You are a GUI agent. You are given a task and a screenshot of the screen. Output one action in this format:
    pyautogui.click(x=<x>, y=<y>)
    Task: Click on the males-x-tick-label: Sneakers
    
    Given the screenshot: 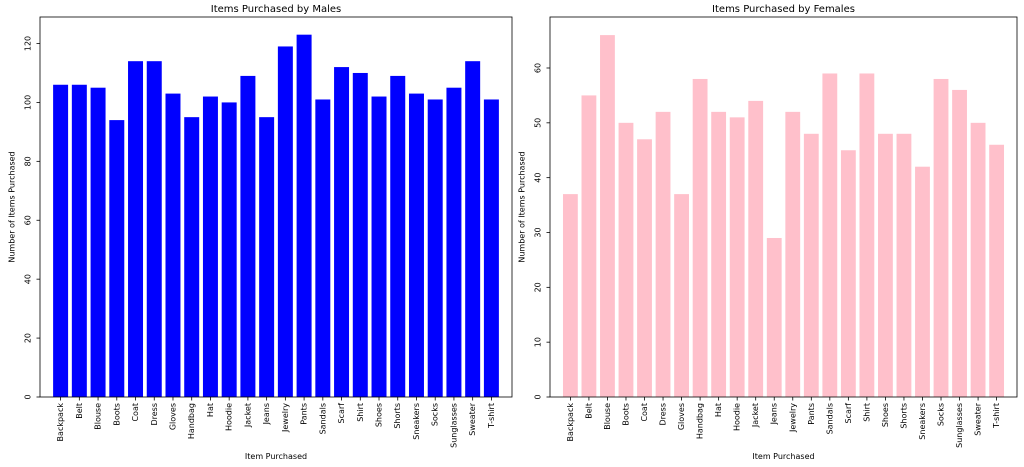 What is the action you would take?
    pyautogui.click(x=416, y=421)
    